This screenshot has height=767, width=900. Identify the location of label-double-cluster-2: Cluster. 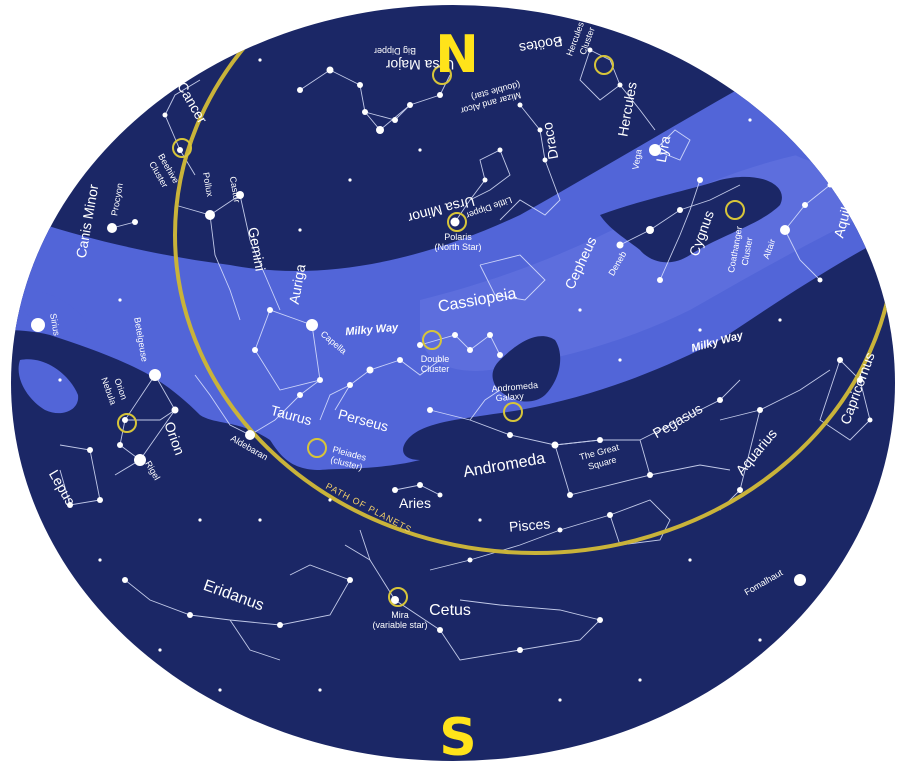
(435, 369).